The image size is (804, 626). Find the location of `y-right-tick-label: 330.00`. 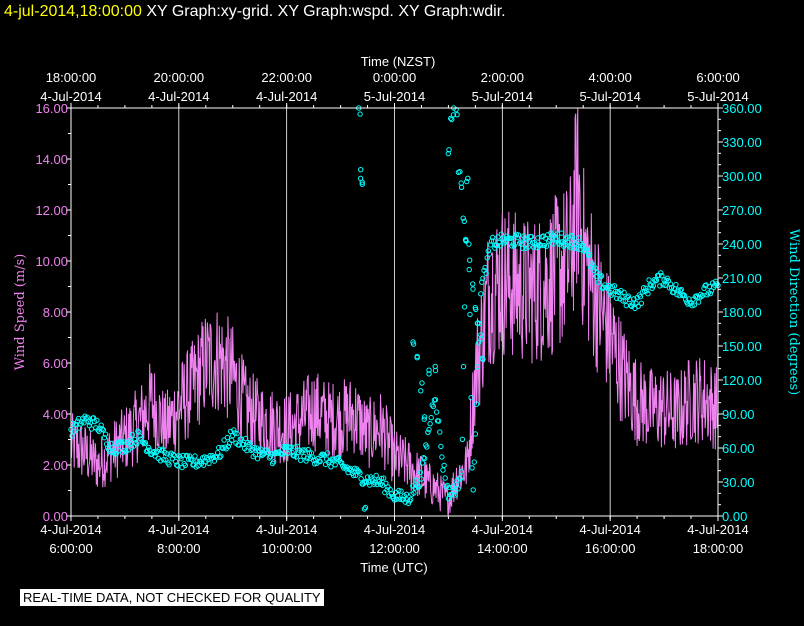

y-right-tick-label: 330.00 is located at coordinates (742, 142).